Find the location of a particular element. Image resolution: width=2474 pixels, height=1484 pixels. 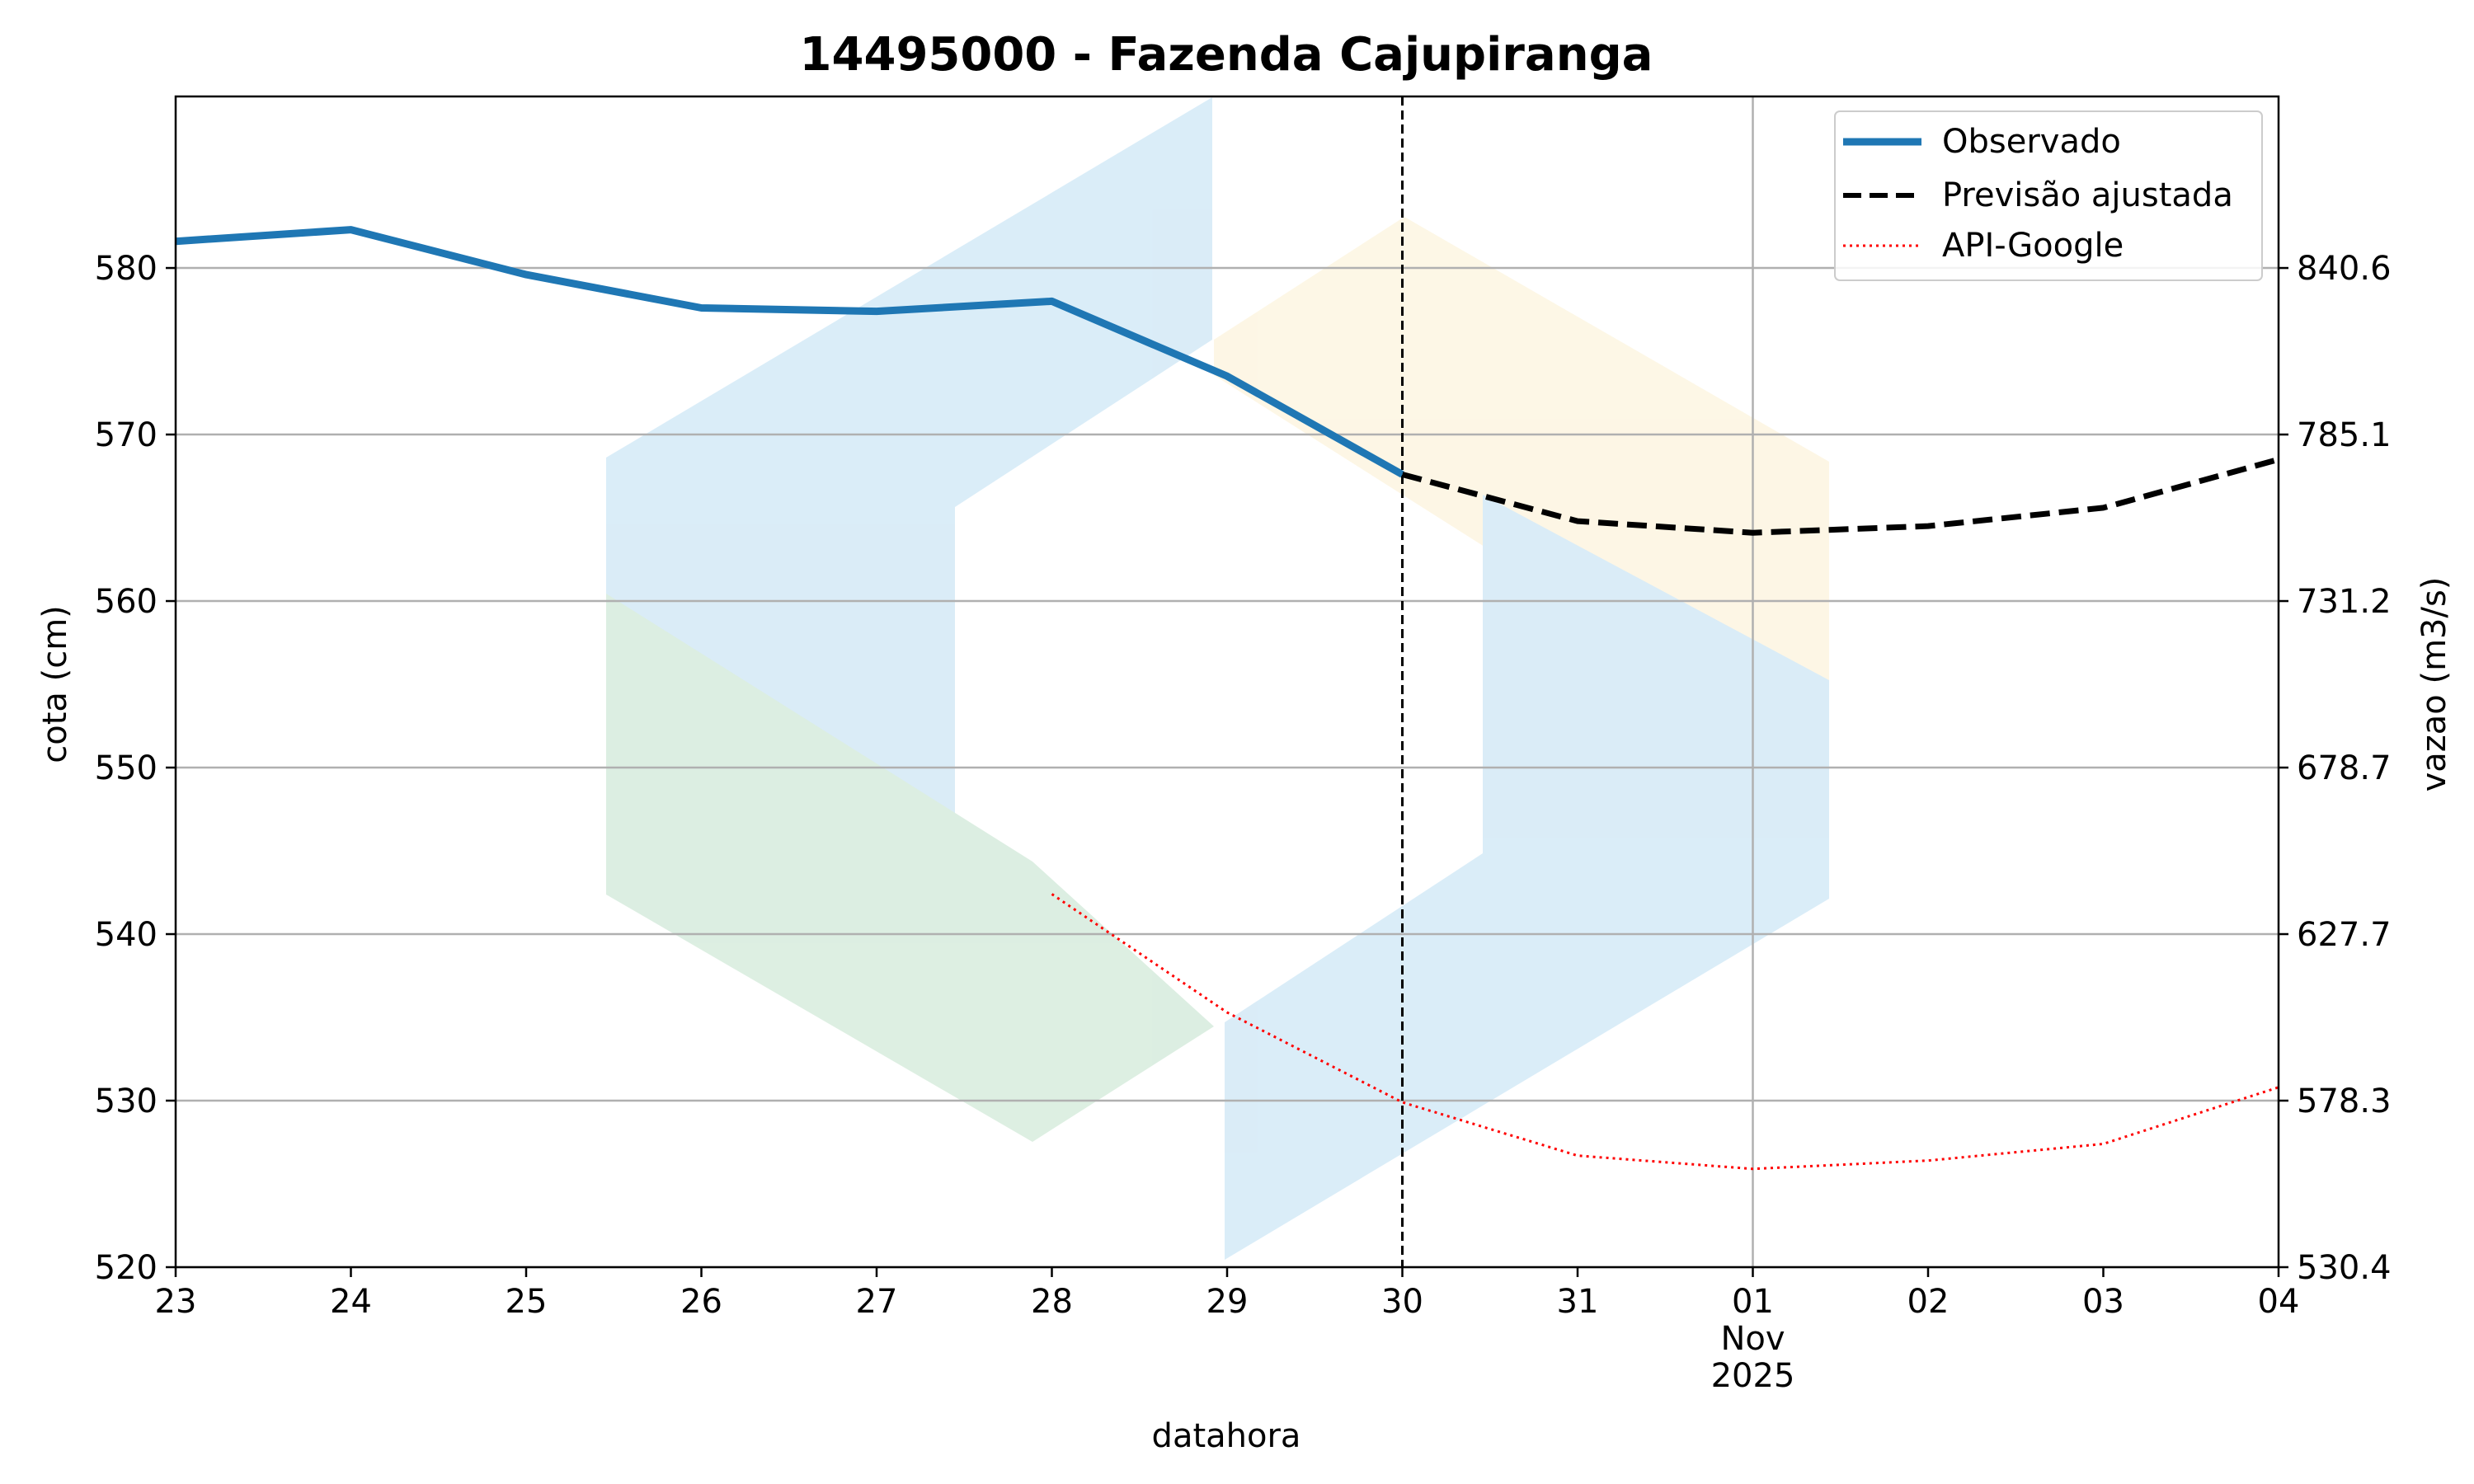

x-tick-month-label: Nov is located at coordinates (1752, 1339).